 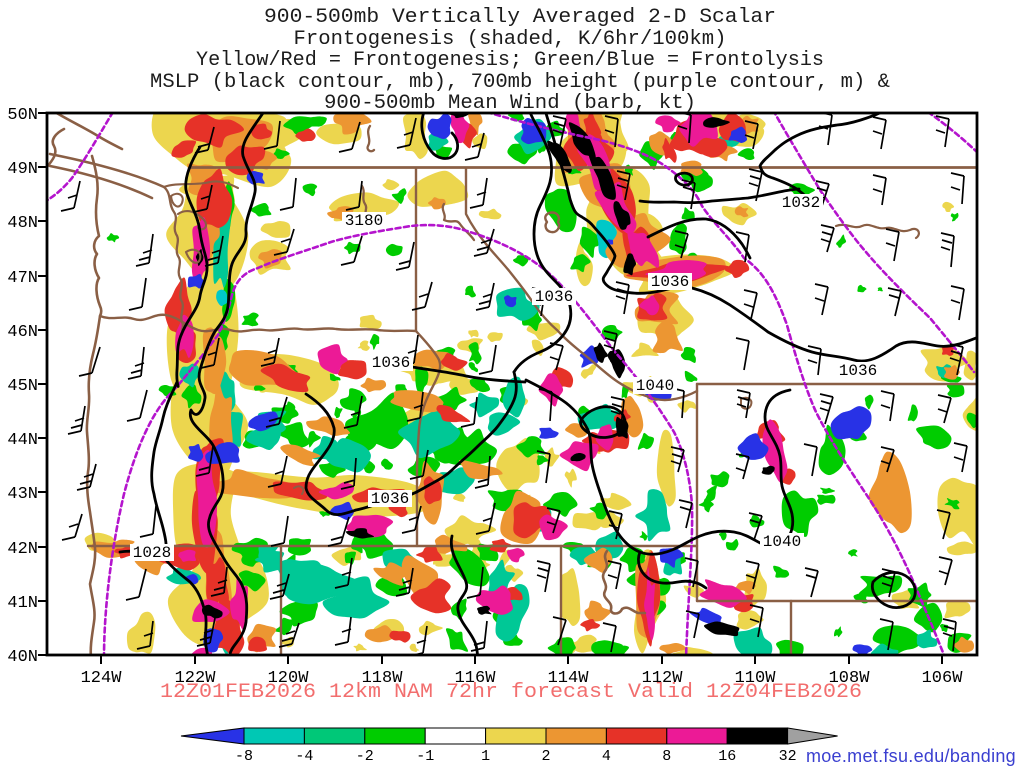 I want to click on svg-text: 47N, so click(x=22, y=278).